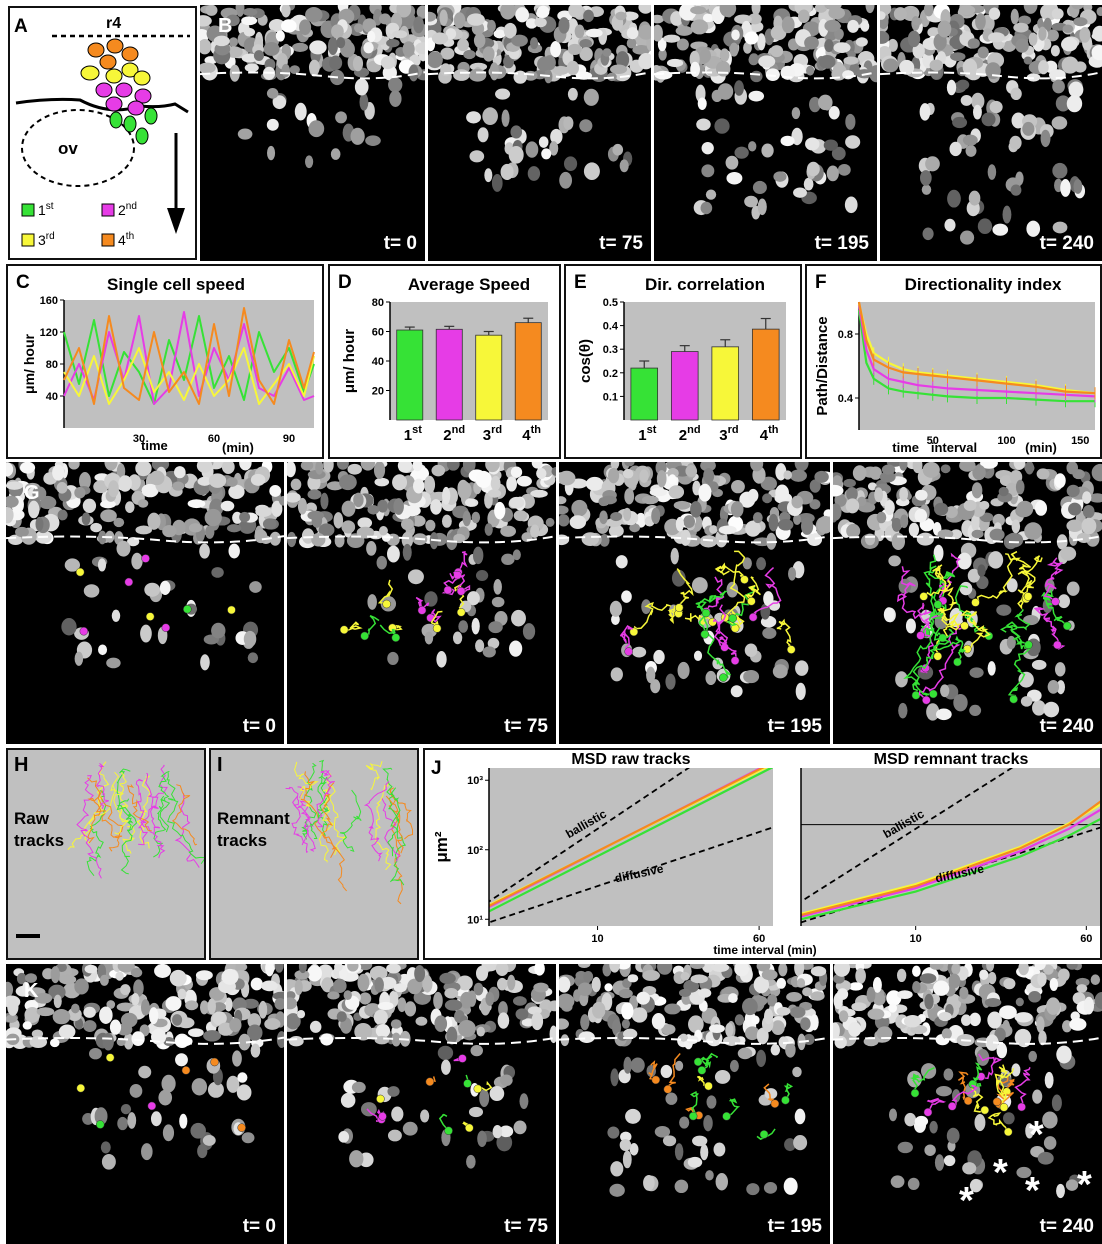  What do you see at coordinates (96, 50) in the screenshot?
I see `cell-4th` at bounding box center [96, 50].